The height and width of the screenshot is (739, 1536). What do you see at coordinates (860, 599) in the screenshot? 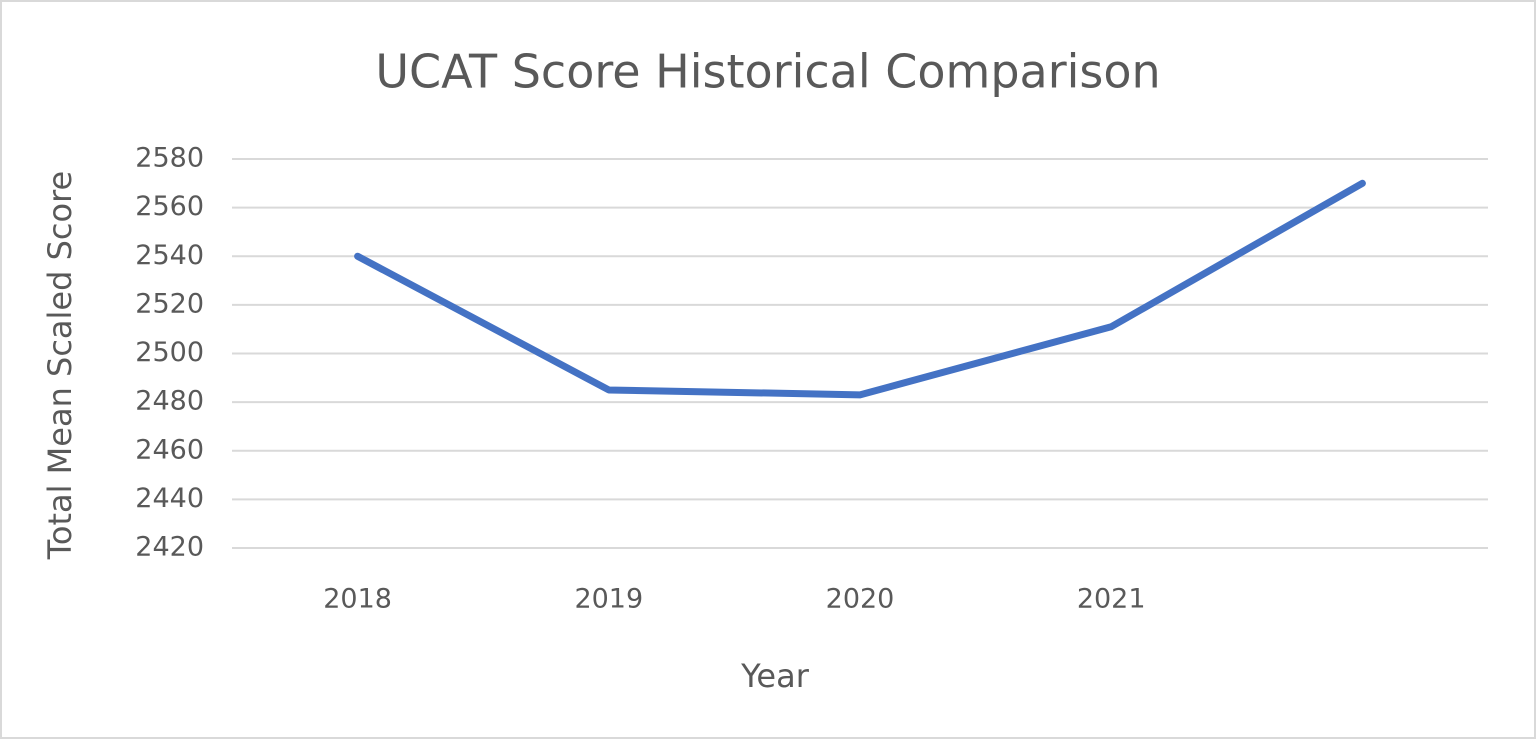
I see `x-tick-label: 2020` at bounding box center [860, 599].